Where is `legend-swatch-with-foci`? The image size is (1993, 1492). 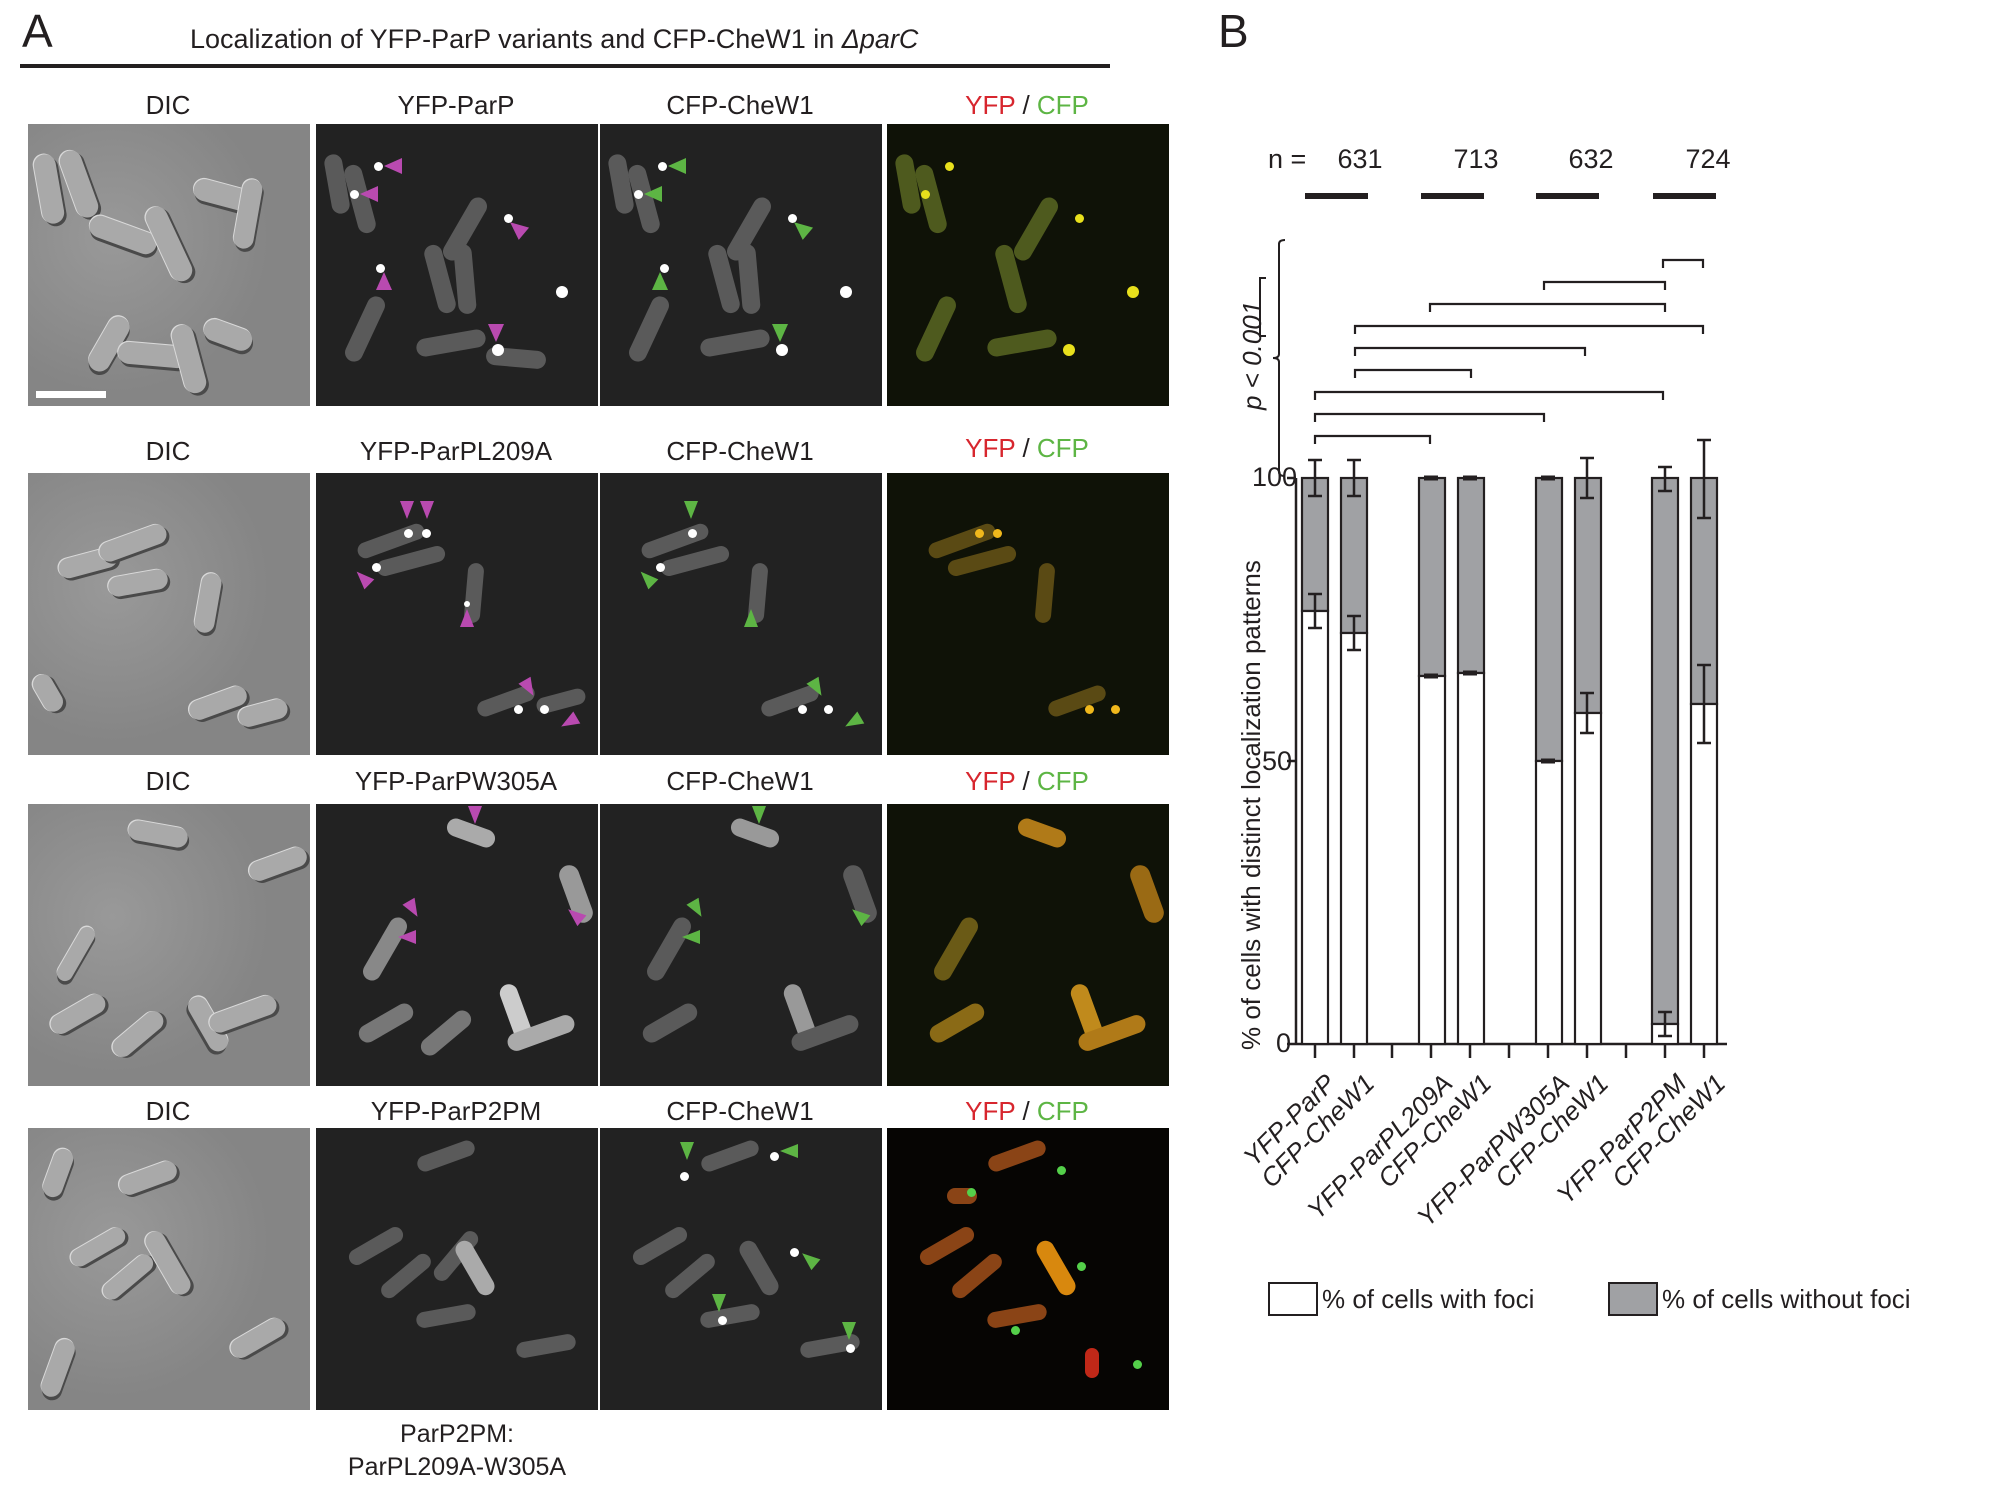
legend-swatch-with-foci is located at coordinates (1293, 1299).